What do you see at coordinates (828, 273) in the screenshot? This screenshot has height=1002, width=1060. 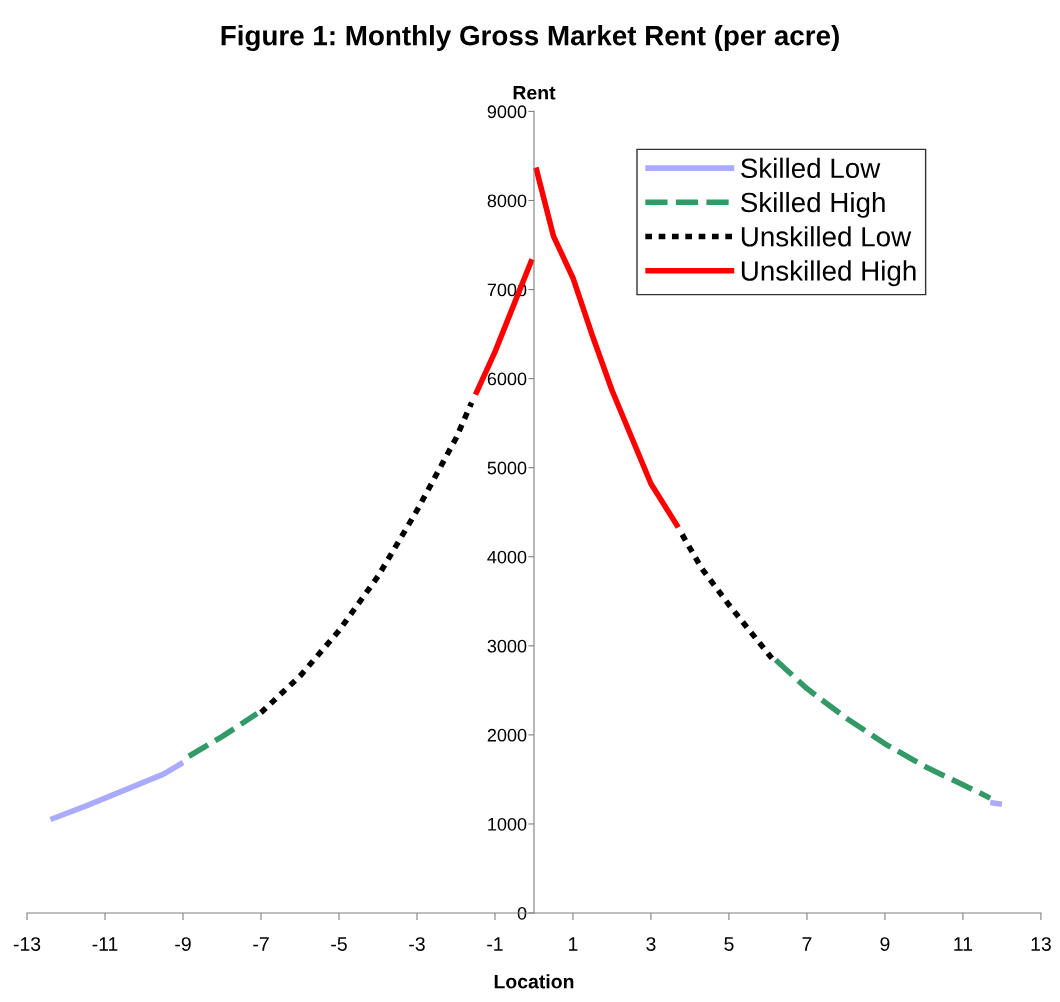 I see `legend-label: Unskilled High` at bounding box center [828, 273].